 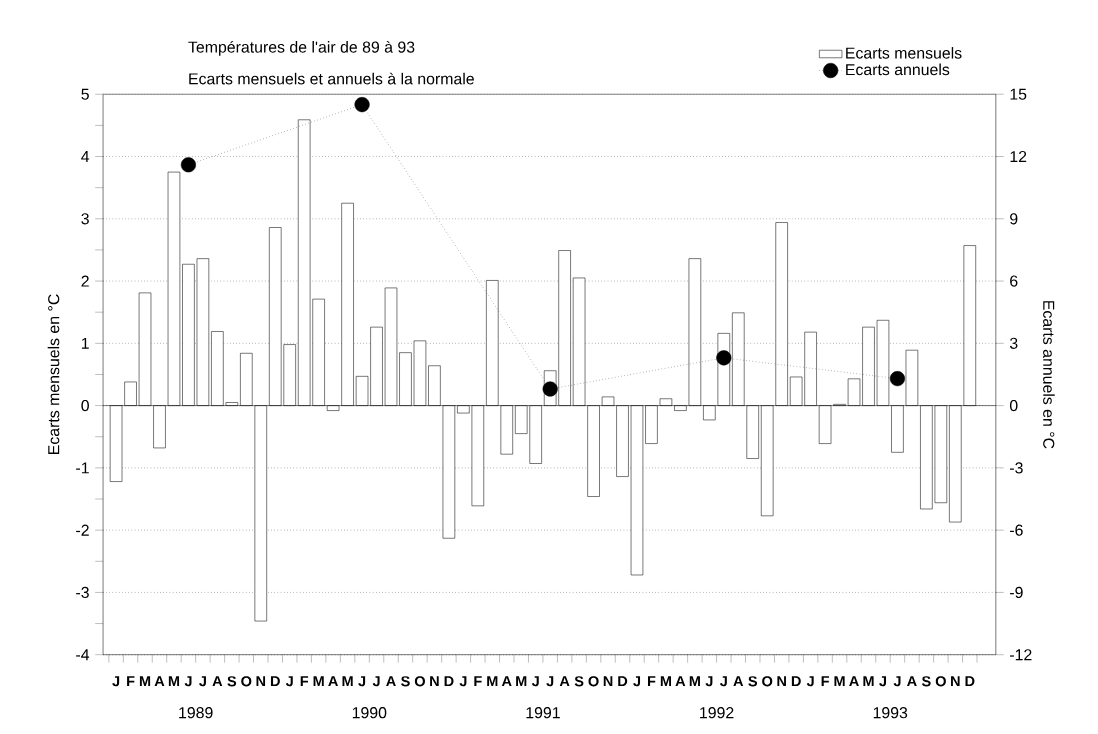 What do you see at coordinates (1016, 592) in the screenshot?
I see `y2-tick-label: -9` at bounding box center [1016, 592].